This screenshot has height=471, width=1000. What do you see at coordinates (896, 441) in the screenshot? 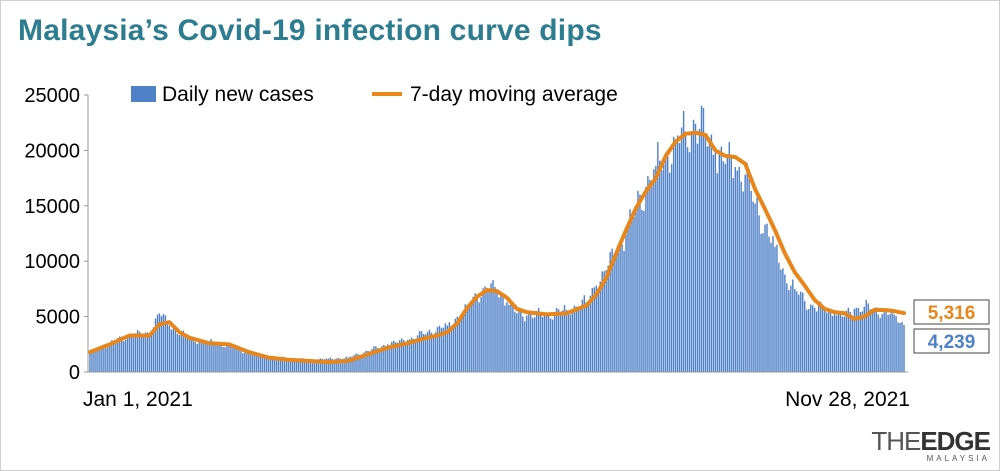
I see `logo-the: THE` at bounding box center [896, 441].